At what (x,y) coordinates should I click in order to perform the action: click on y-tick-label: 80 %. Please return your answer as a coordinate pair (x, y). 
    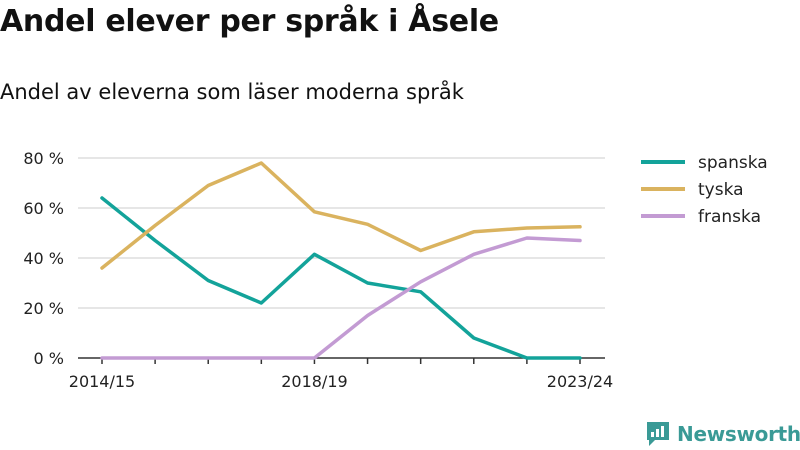
    Looking at the image, I should click on (43, 158).